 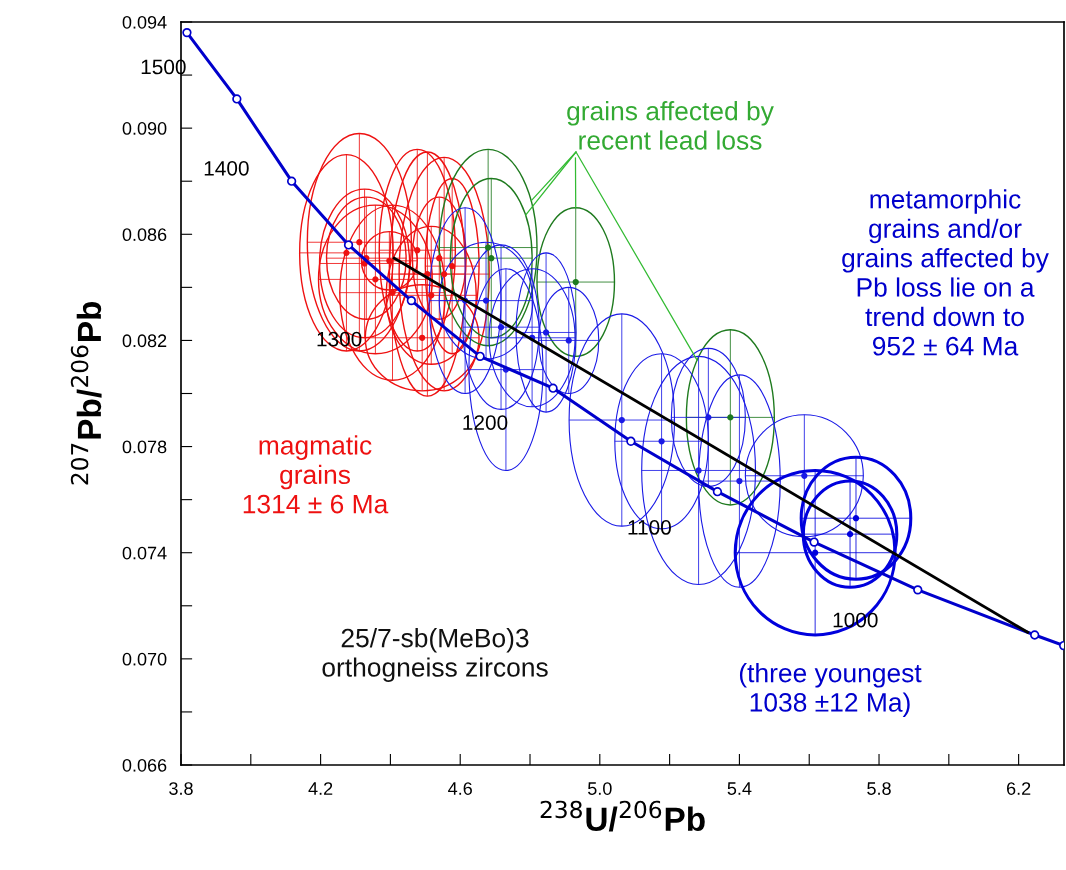 I want to click on x-tick-label: 6.2, so click(x=1019, y=788).